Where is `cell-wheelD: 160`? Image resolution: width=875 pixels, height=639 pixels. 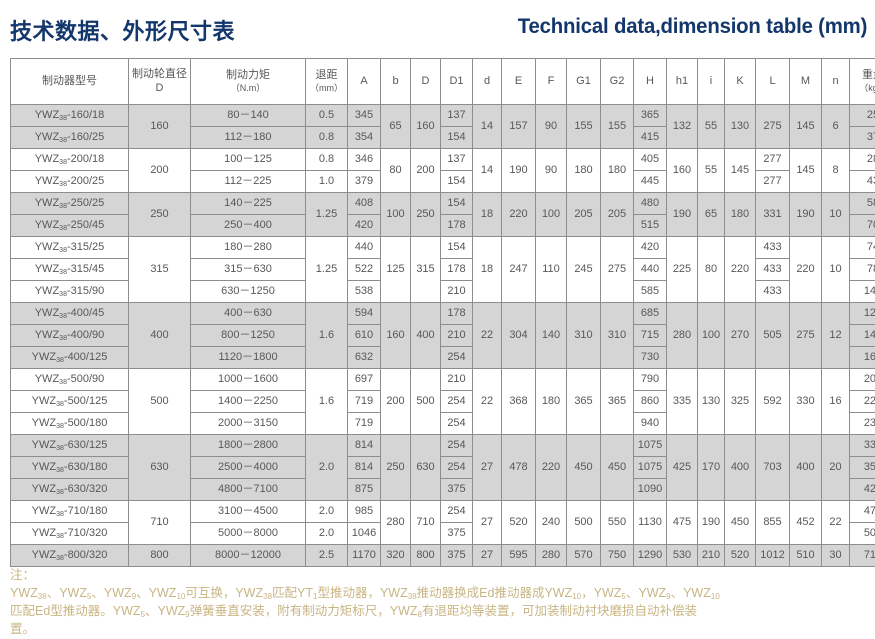
cell-wheelD: 160 is located at coordinates (160, 127).